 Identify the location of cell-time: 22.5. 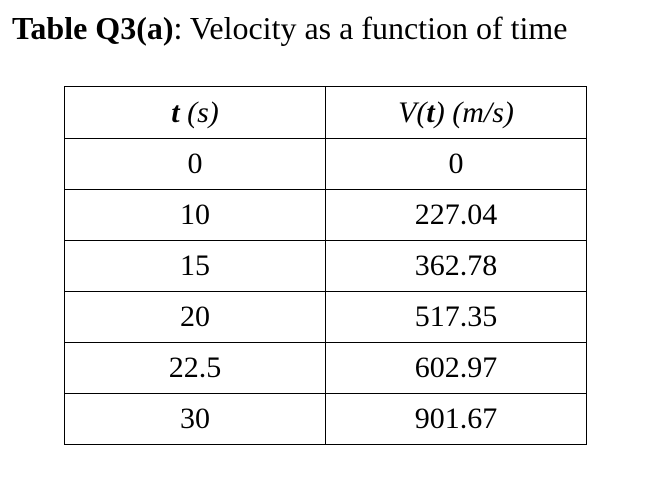
(195, 368).